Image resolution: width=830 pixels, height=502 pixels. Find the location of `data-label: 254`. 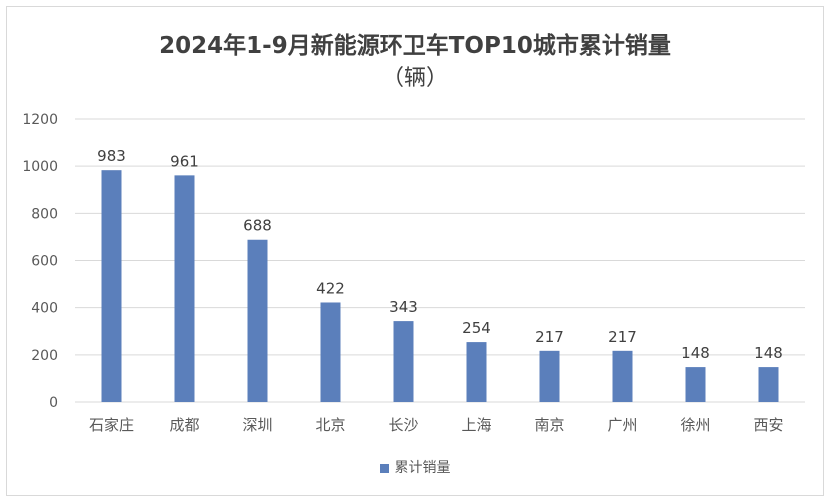

data-label: 254 is located at coordinates (476, 328).